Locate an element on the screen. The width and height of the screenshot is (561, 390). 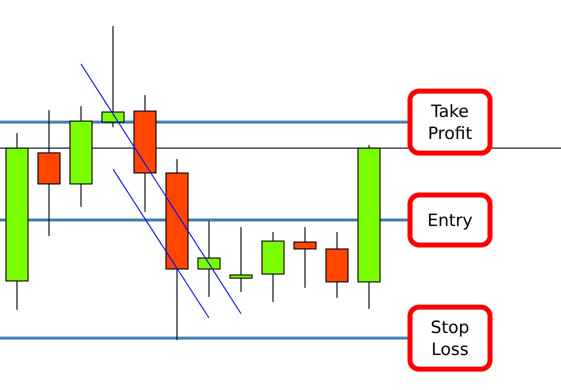
ref-line-label: Take Profit is located at coordinates (450, 123).